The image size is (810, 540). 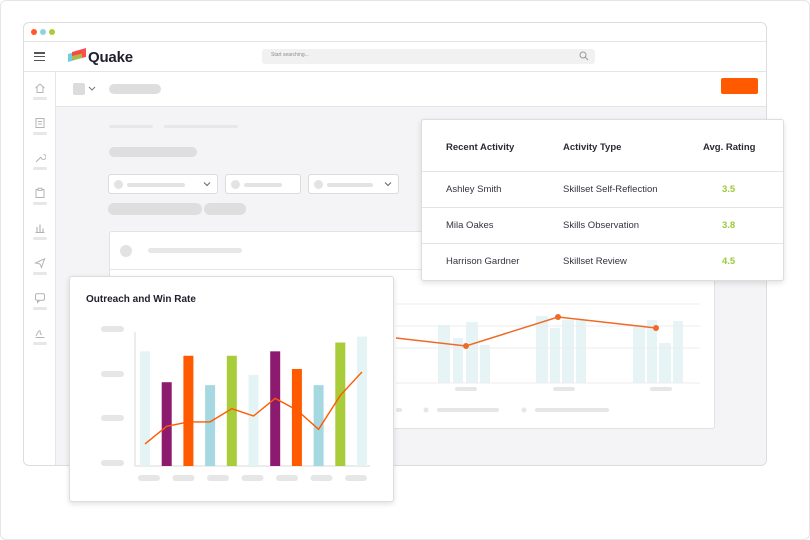 I want to click on sidebar-item-messages, so click(x=40, y=302).